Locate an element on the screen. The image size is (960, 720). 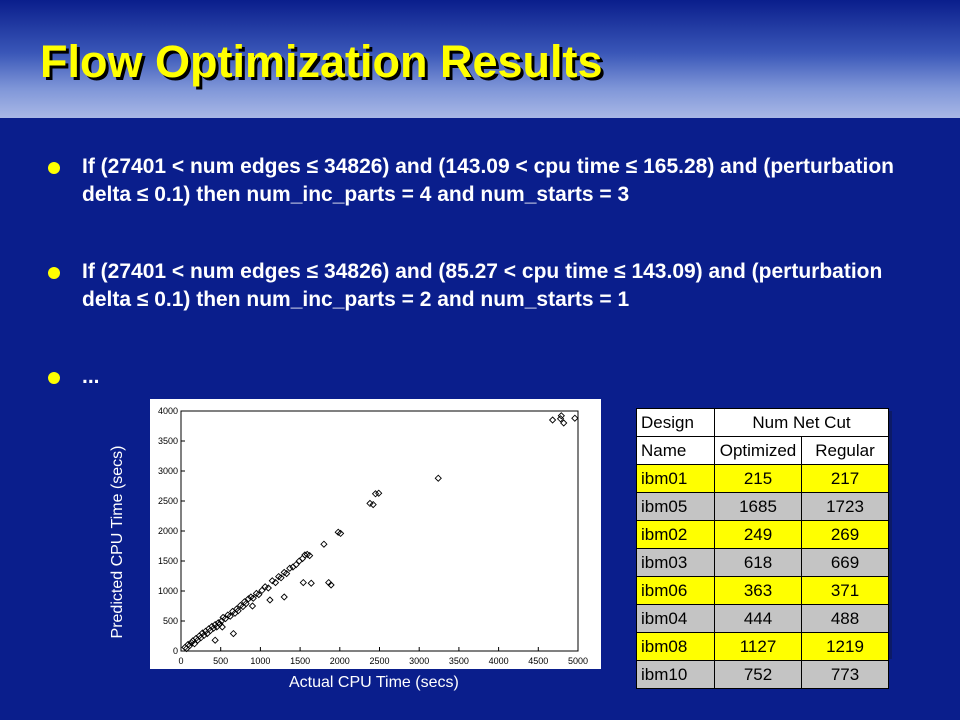
cell-regular: 669 is located at coordinates (845, 562).